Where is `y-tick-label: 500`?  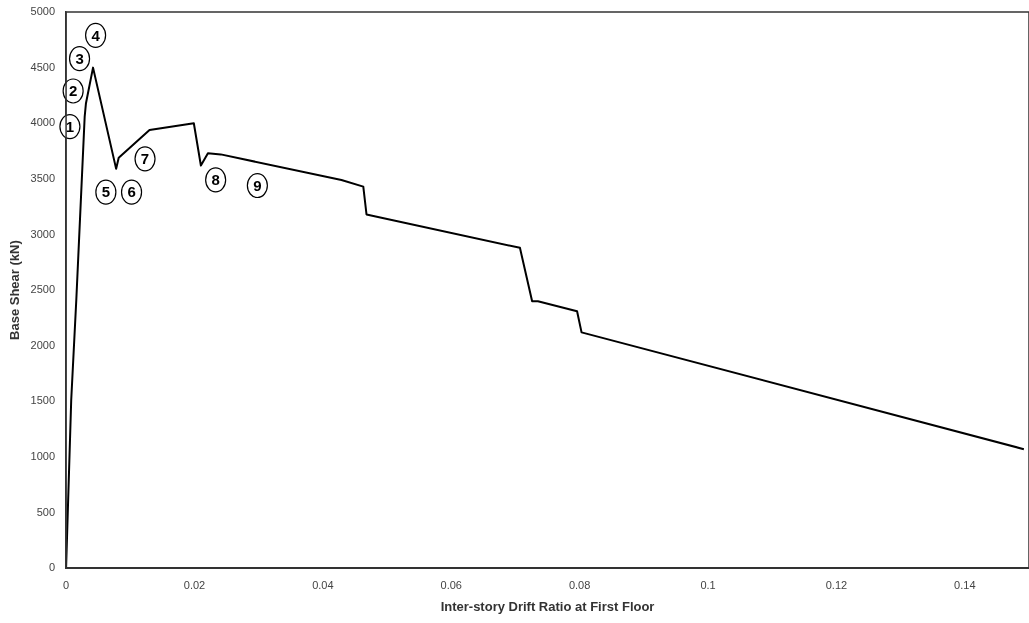 y-tick-label: 500 is located at coordinates (46, 511).